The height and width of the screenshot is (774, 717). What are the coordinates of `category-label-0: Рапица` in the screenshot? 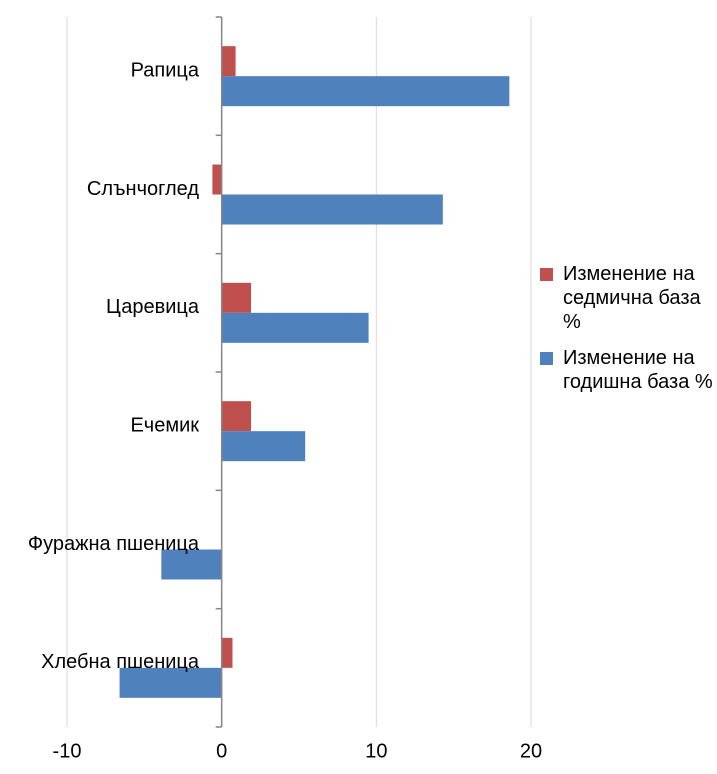 It's located at (165, 70).